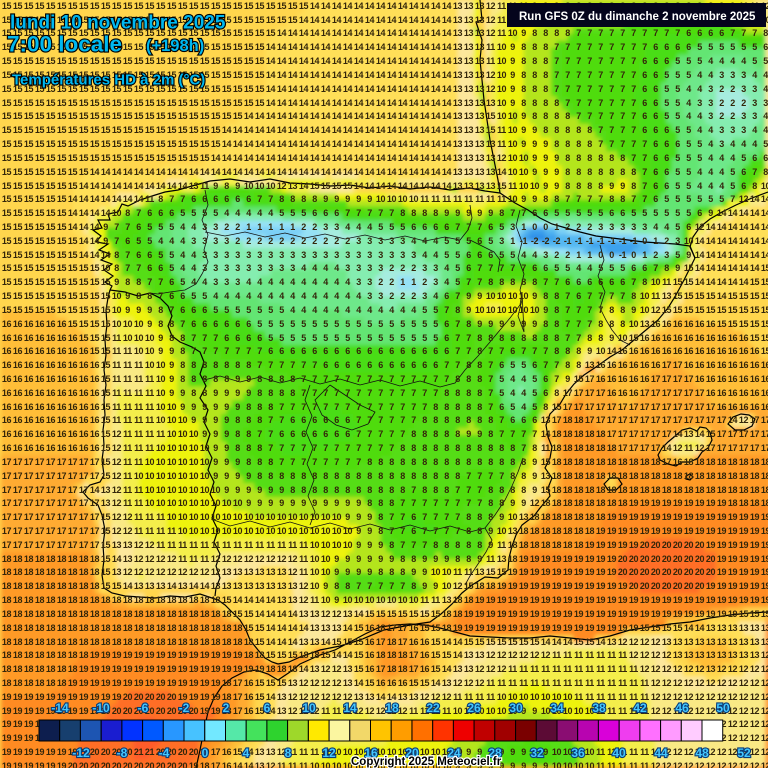 The height and width of the screenshot is (768, 768). What do you see at coordinates (226, 708) in the screenshot?
I see `svg-text: 2` at bounding box center [226, 708].